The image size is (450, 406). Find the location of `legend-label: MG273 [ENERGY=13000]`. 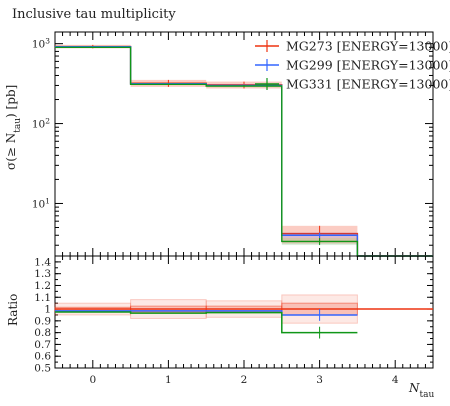

legend-label: MG273 [ENERGY=13000] is located at coordinates (368, 46).